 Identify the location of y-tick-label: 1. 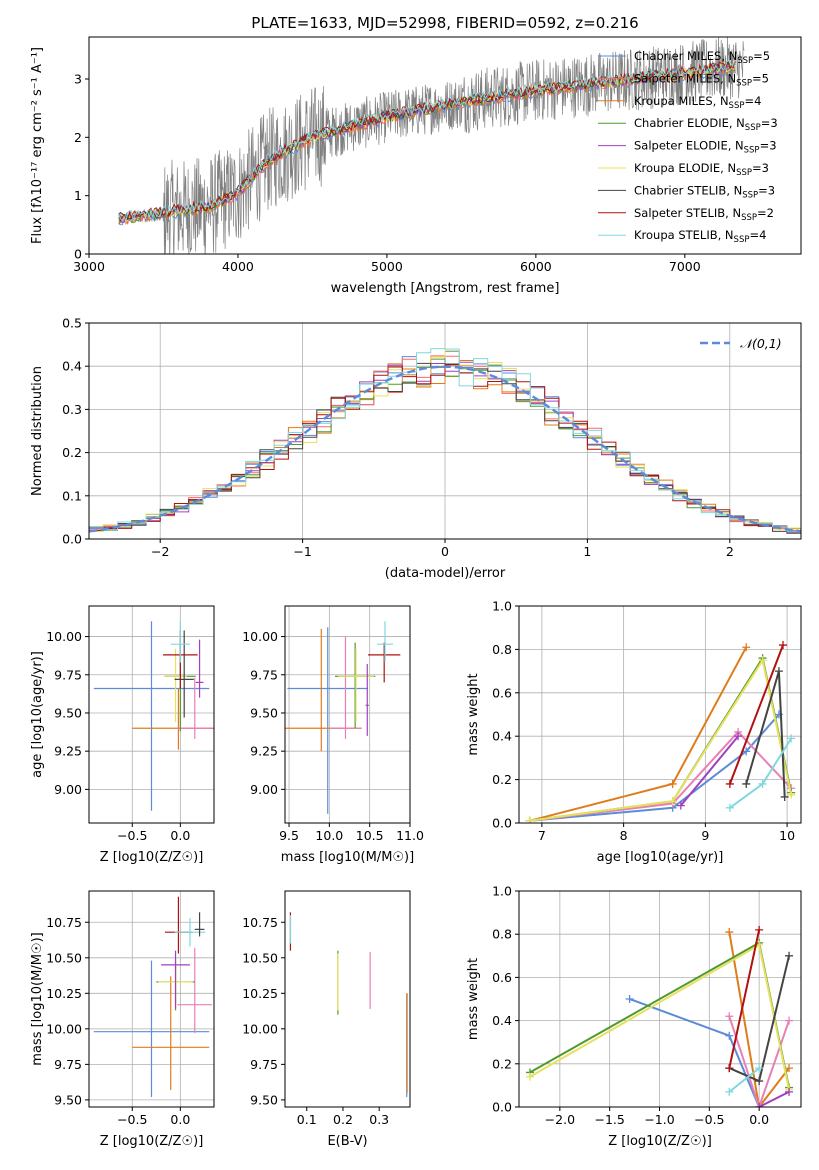
(78, 195).